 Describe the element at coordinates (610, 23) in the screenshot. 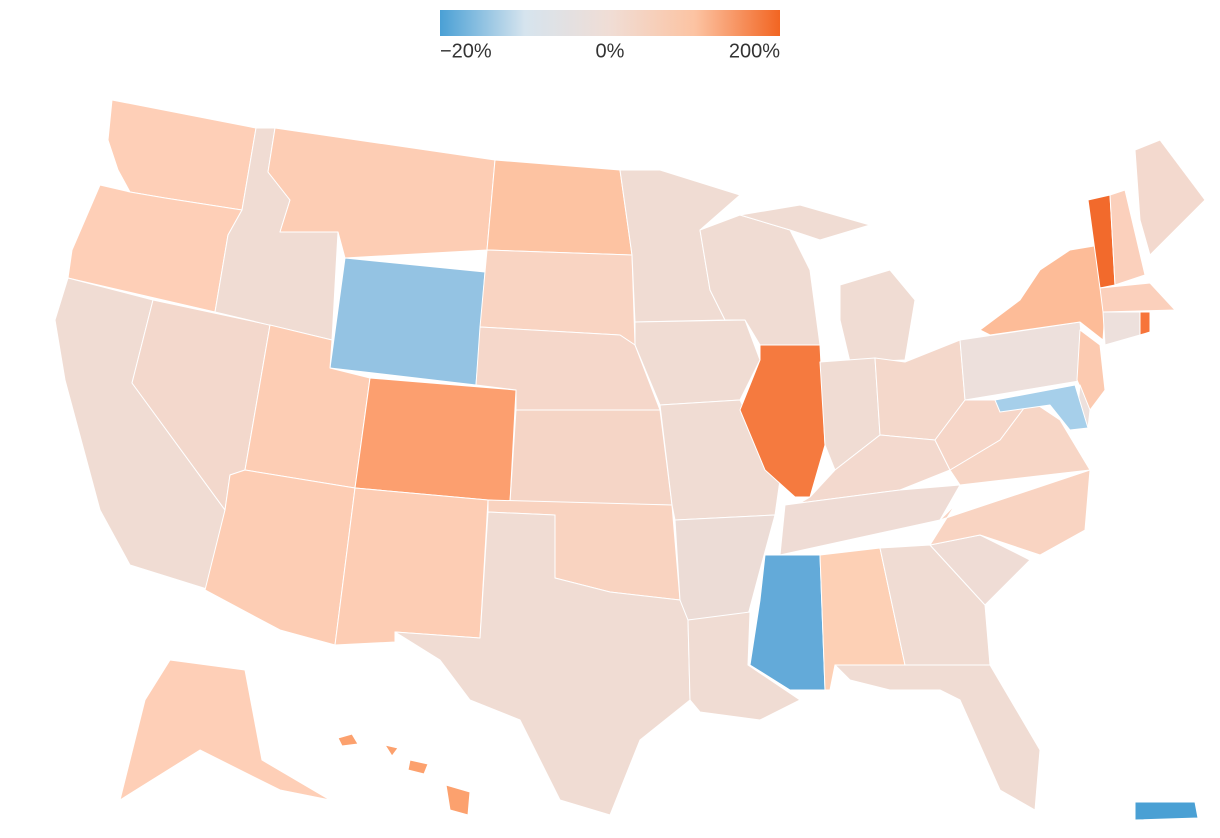

I see `legend-bar` at that location.